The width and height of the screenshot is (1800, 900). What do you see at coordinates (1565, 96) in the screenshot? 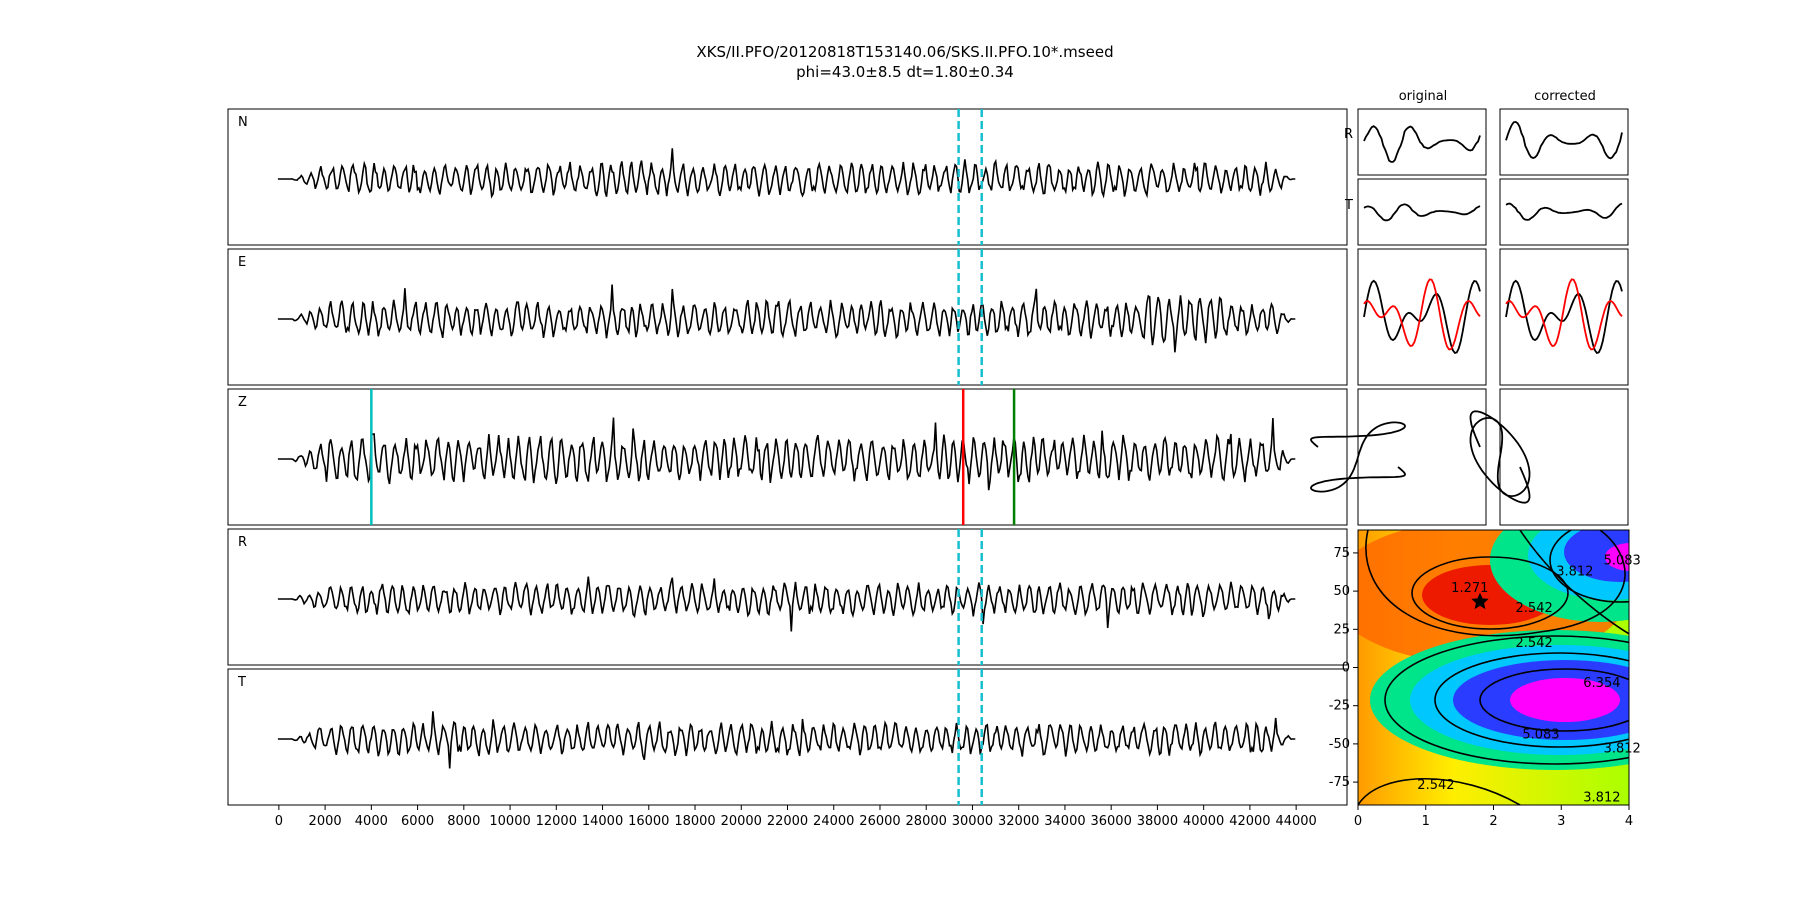
I see `column-title-corrected: corrected` at bounding box center [1565, 96].